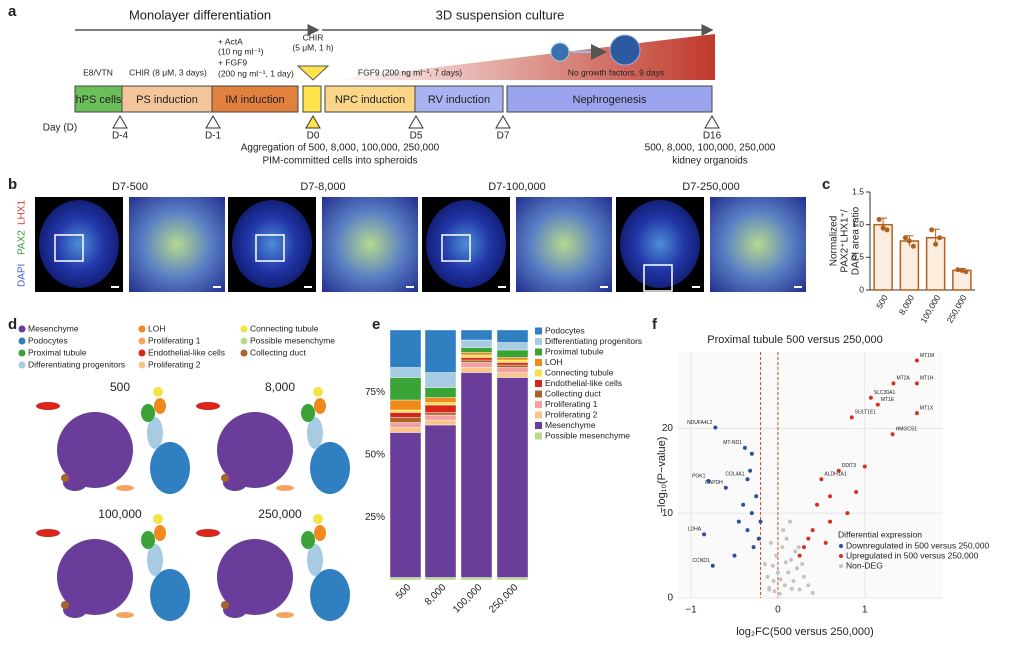  Describe the element at coordinates (404, 592) in the screenshot. I see `x-tick-label: 500` at that location.